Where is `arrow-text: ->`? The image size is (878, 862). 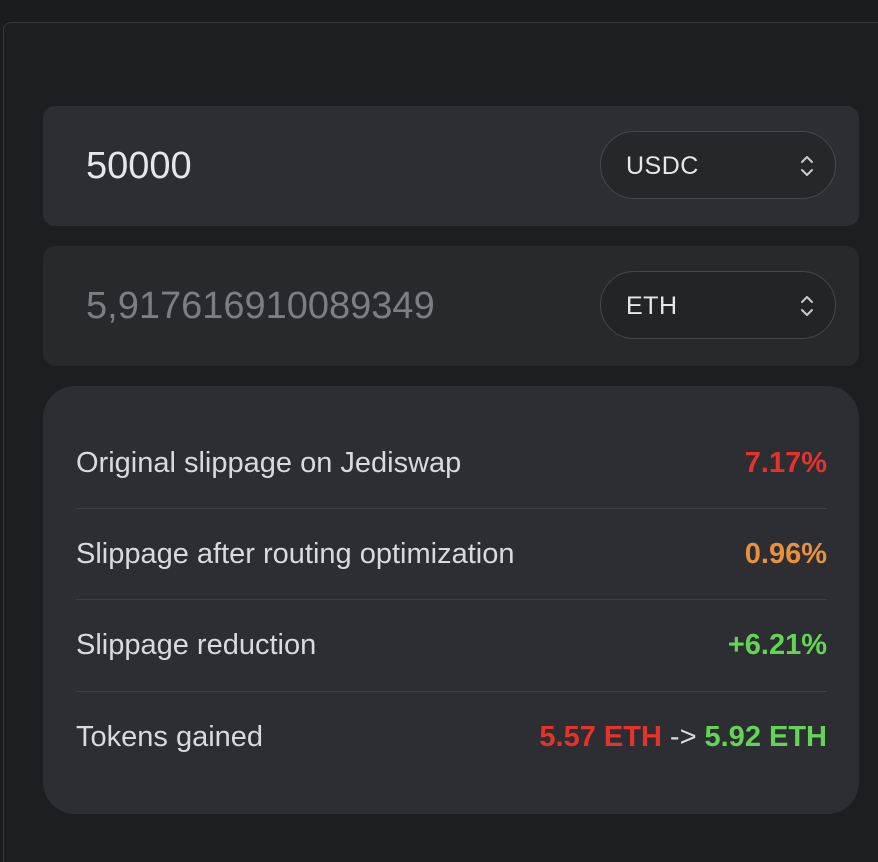 arrow-text: -> is located at coordinates (683, 737).